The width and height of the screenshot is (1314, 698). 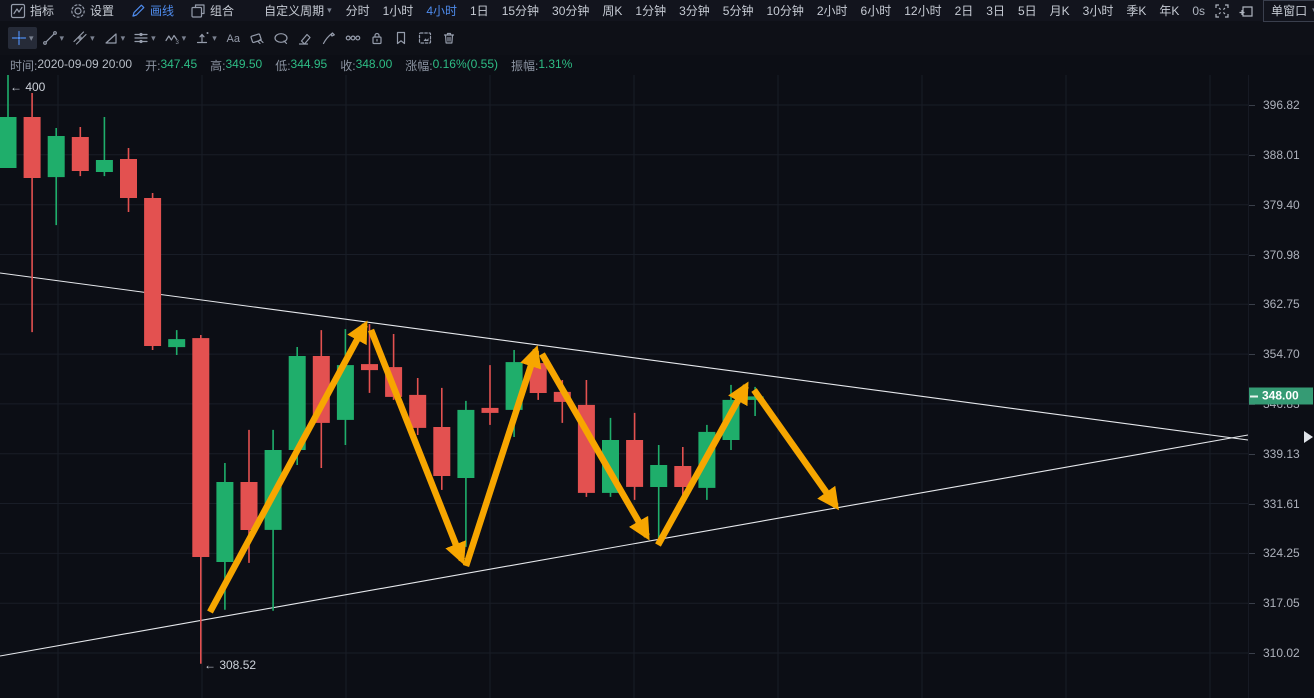 I want to click on period-4小时: 4小时, so click(x=441, y=11).